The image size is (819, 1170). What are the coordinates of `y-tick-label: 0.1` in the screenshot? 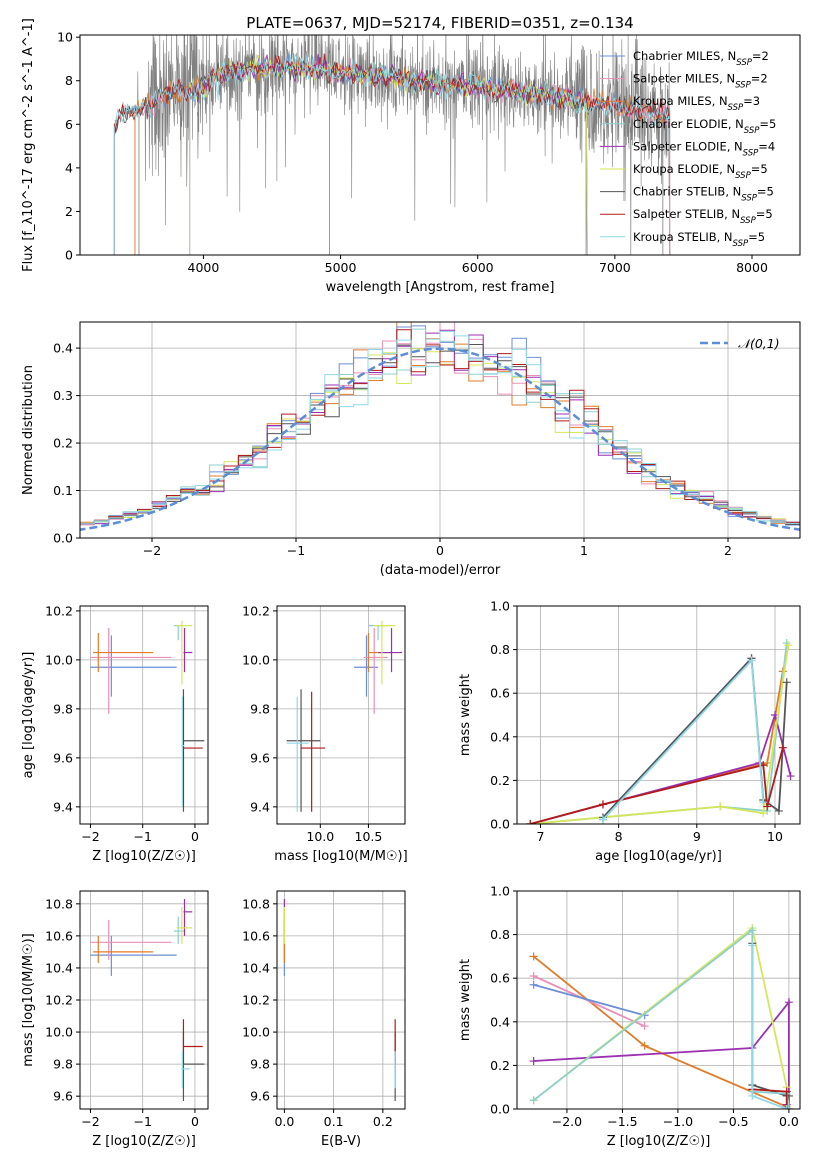 It's located at (63, 490).